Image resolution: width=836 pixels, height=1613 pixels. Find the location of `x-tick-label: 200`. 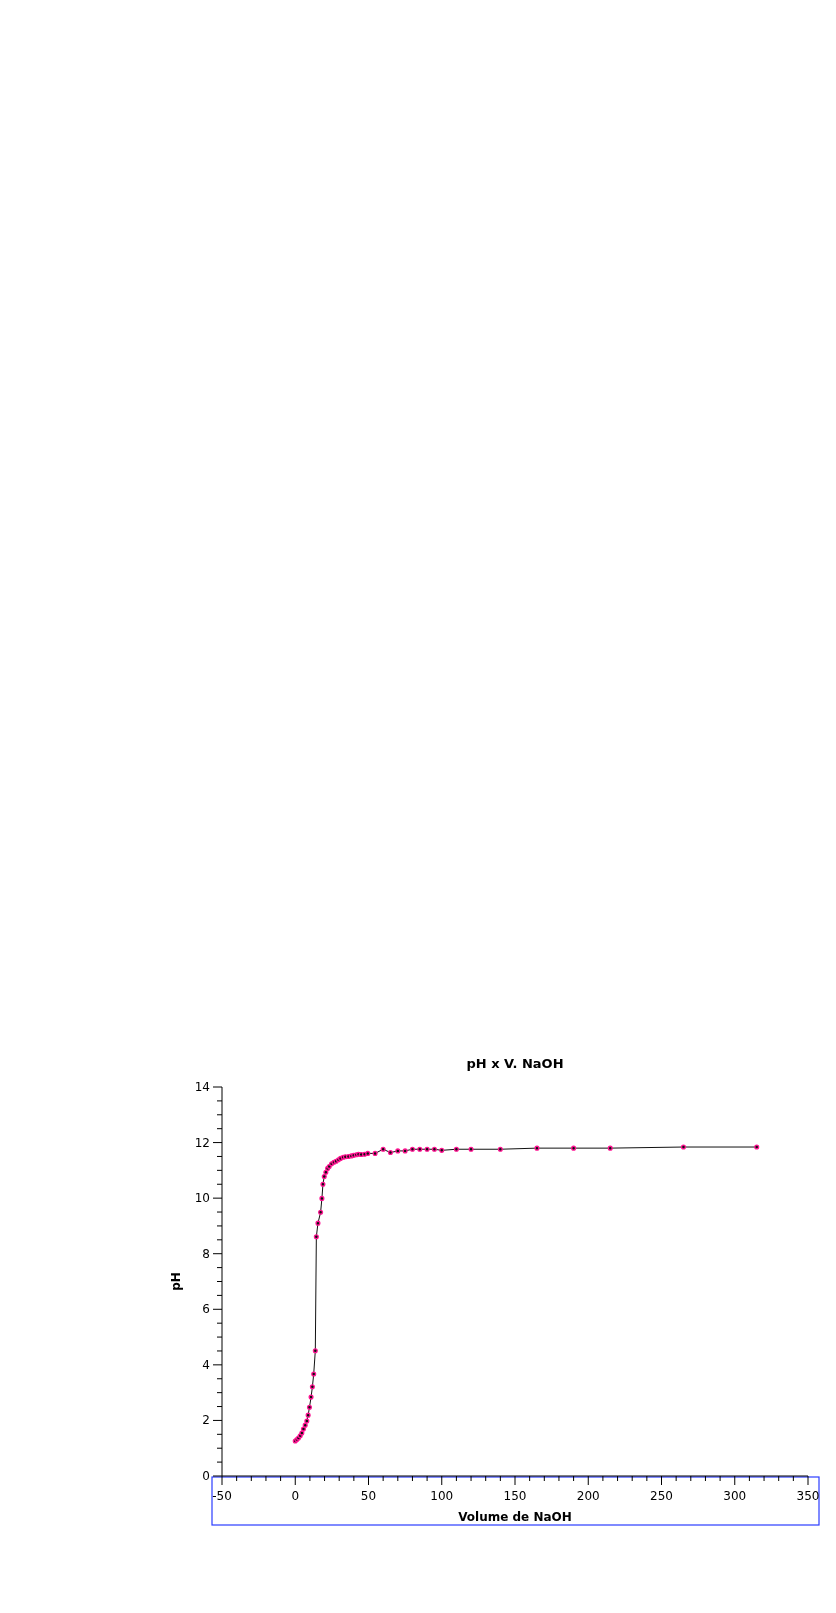

x-tick-label: 200 is located at coordinates (588, 1496).